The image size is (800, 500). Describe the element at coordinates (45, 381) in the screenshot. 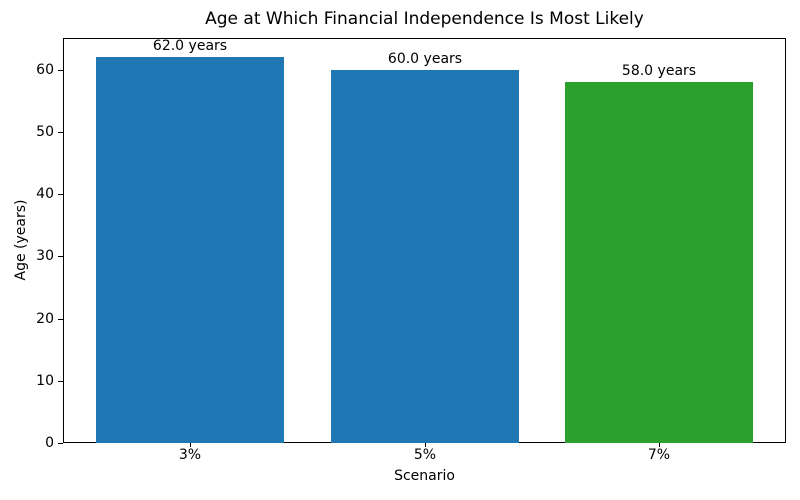

I see `y-tick-label: 10` at that location.